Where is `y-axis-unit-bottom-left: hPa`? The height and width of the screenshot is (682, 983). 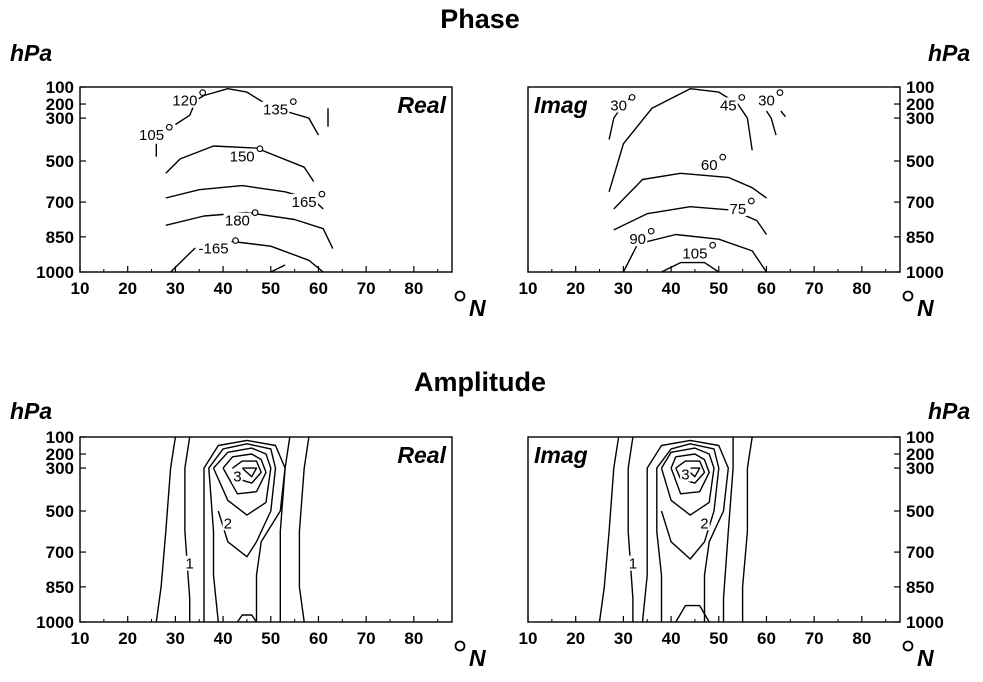 y-axis-unit-bottom-left: hPa is located at coordinates (31, 411).